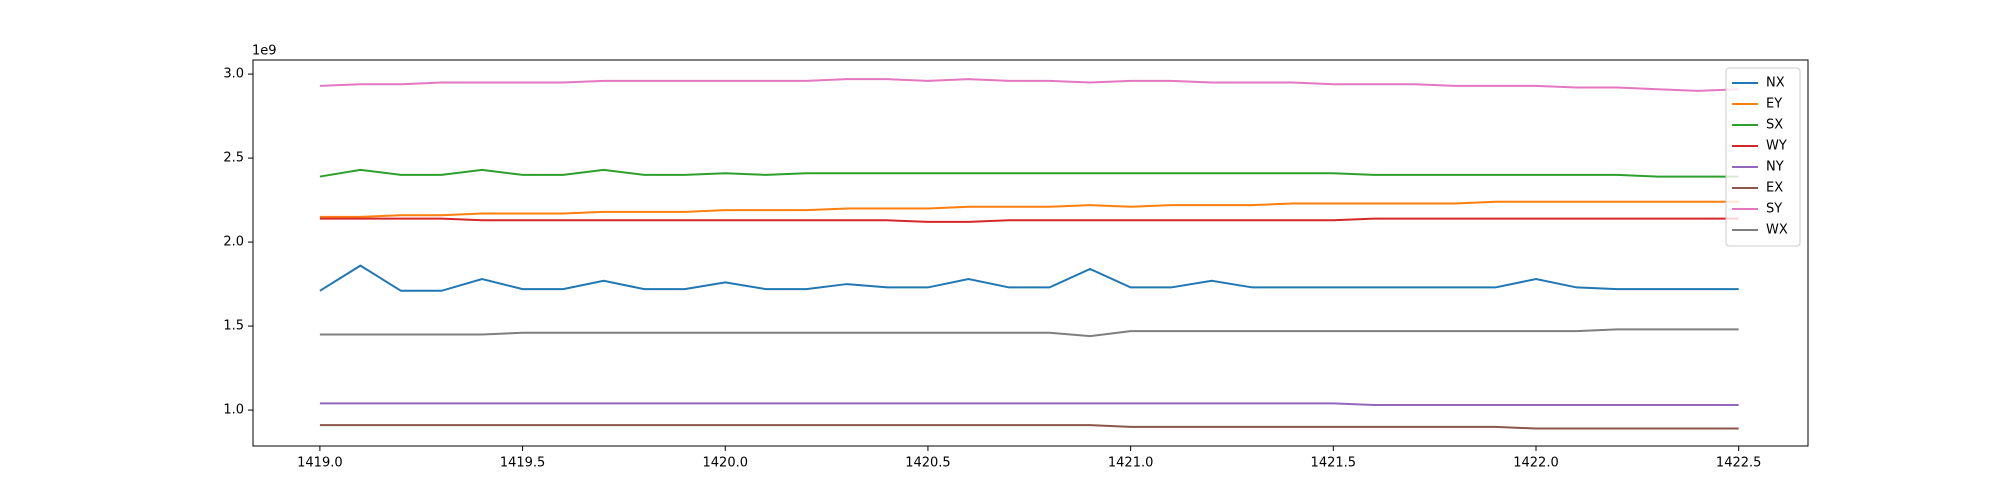 The width and height of the screenshot is (2000, 500). I want to click on x-tick-label: 1421.5, so click(1334, 463).